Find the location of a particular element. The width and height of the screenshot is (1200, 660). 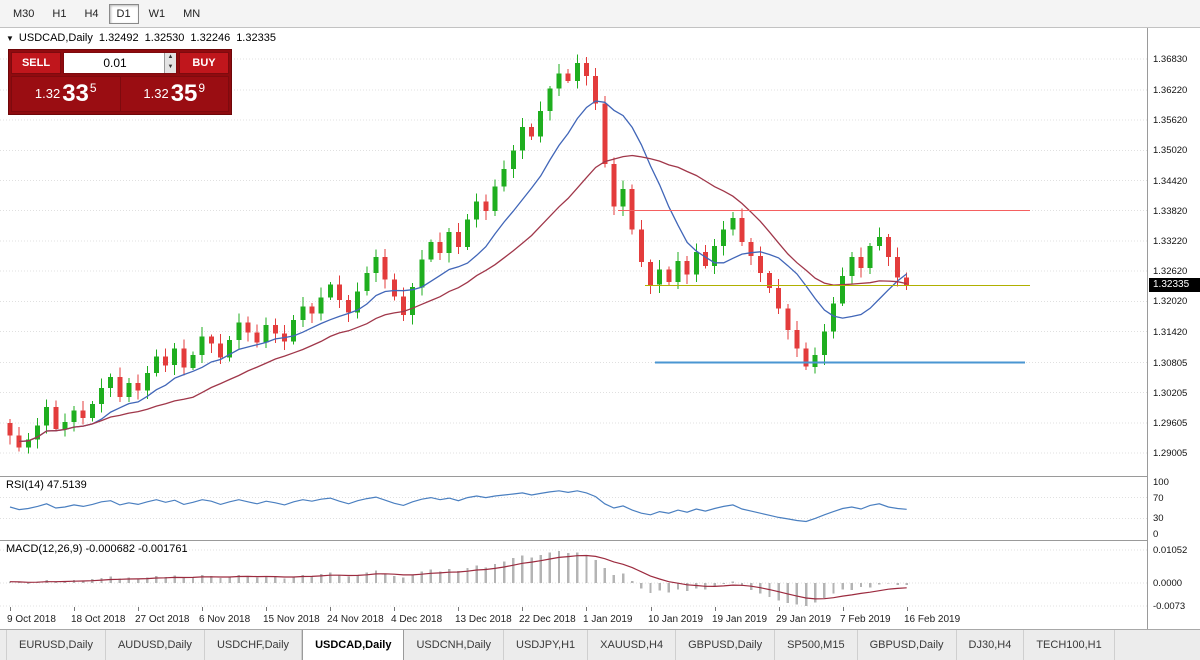

price-scale-label: 1.29605 is located at coordinates (1170, 423).